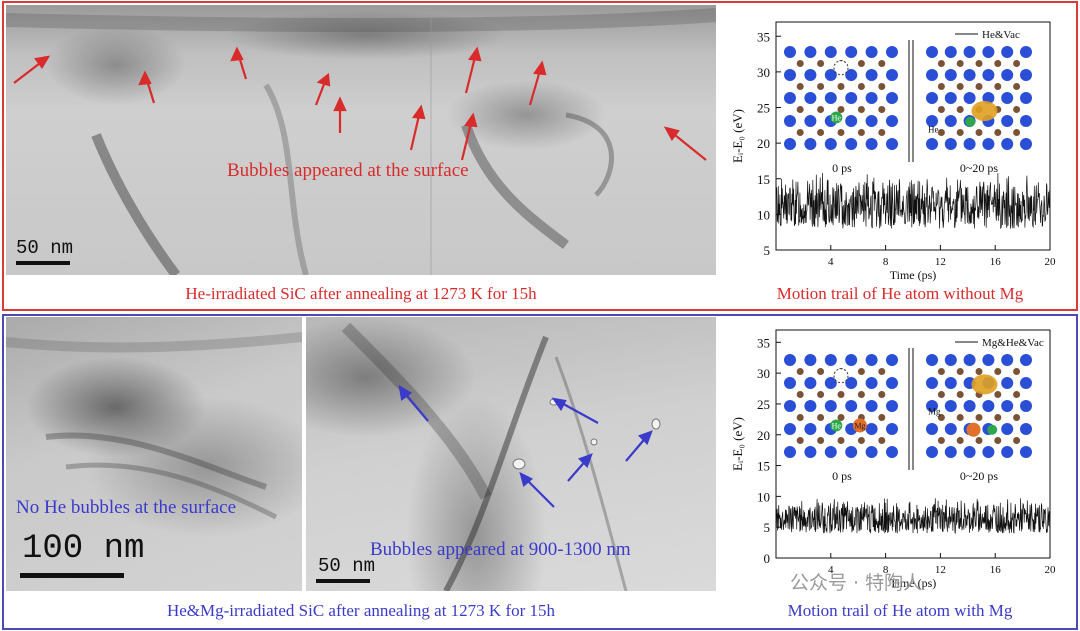 The height and width of the screenshot is (631, 1080). I want to click on scale-bar-bottom-left, so click(72, 575).